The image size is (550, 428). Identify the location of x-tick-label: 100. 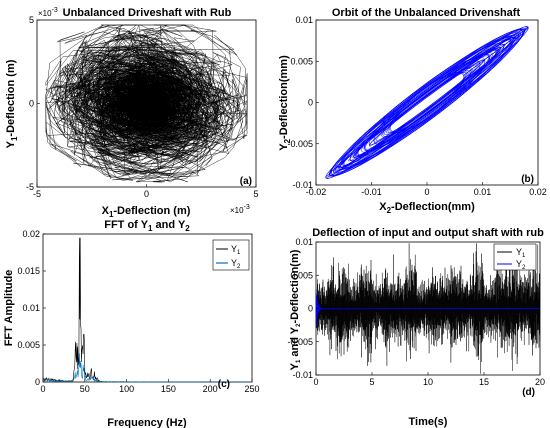
(126, 389).